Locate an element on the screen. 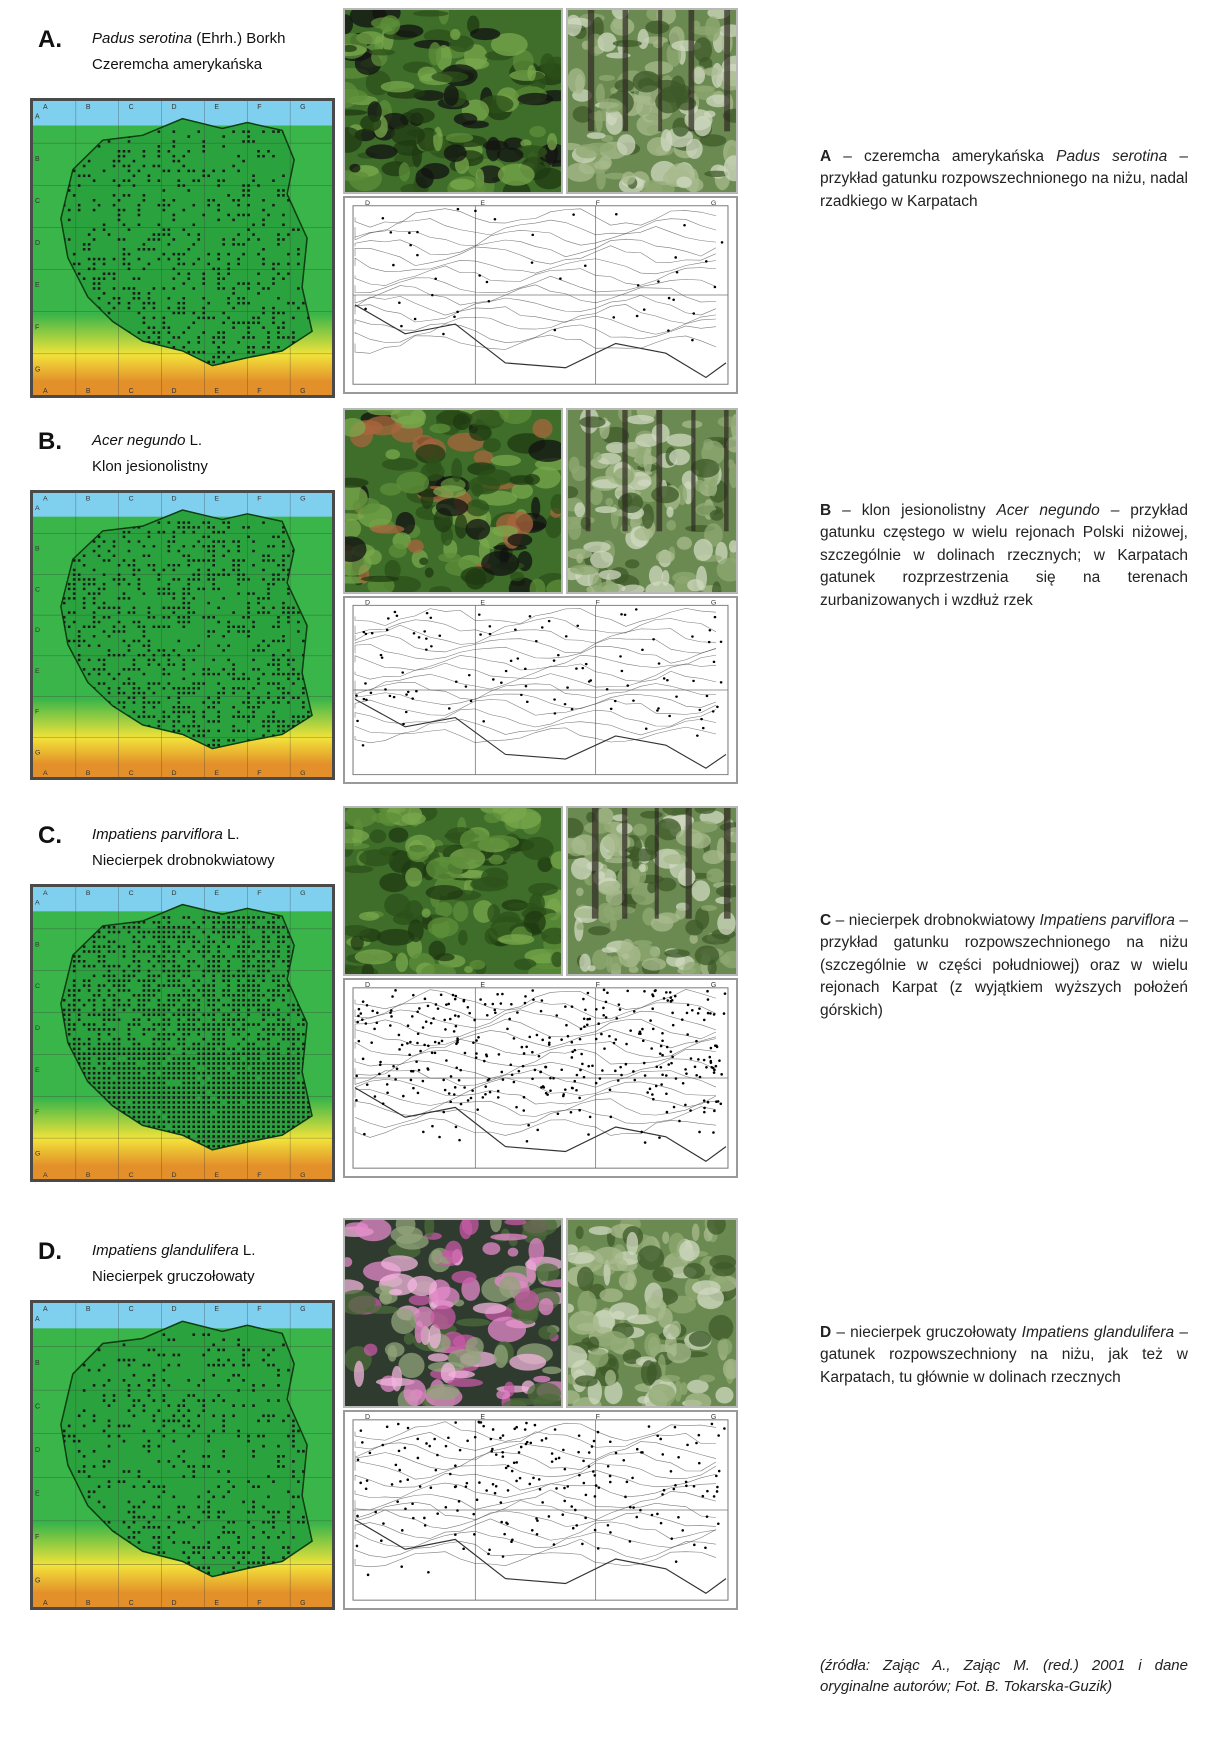 This screenshot has width=1210, height=1747. species-genus-epithet: Impatiens parviflora is located at coordinates (157, 834).